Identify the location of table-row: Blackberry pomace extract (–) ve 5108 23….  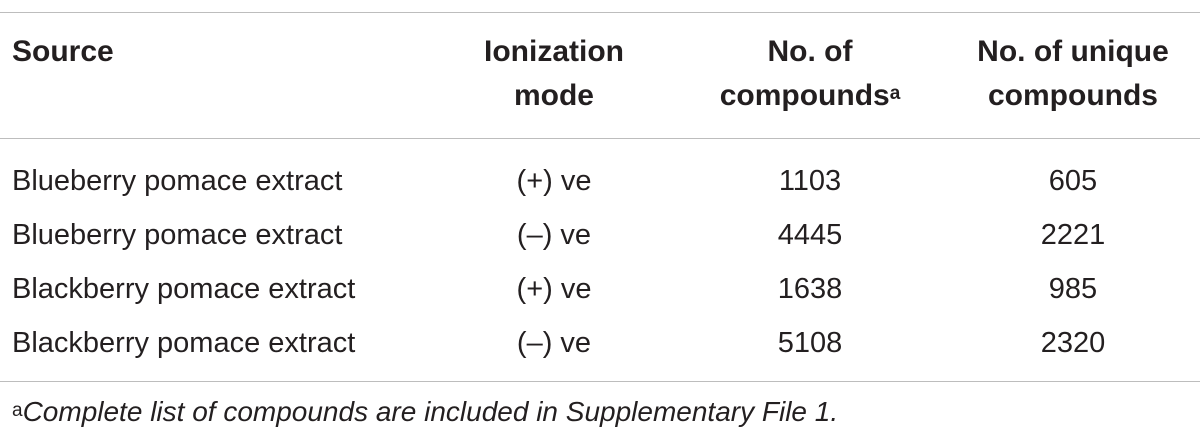
(600, 343).